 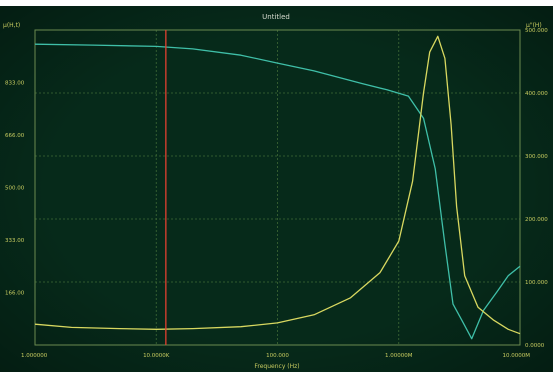 What do you see at coordinates (536, 157) in the screenshot?
I see `right-tick-label: 300.000` at bounding box center [536, 157].